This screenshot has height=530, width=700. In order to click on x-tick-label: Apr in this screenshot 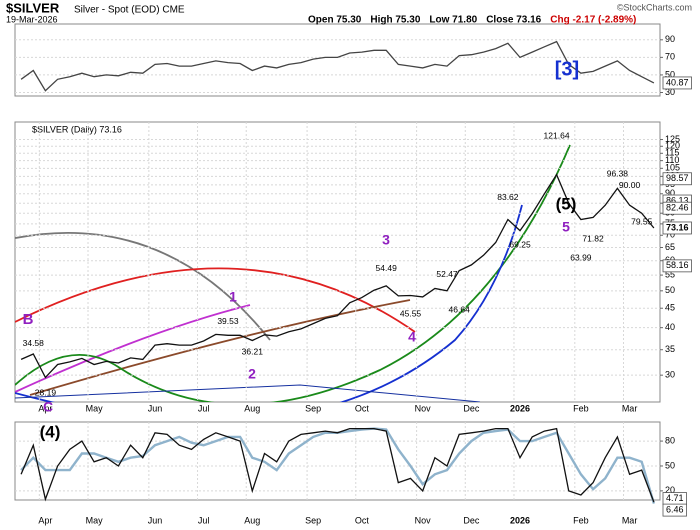, I will do `click(45, 408)`.